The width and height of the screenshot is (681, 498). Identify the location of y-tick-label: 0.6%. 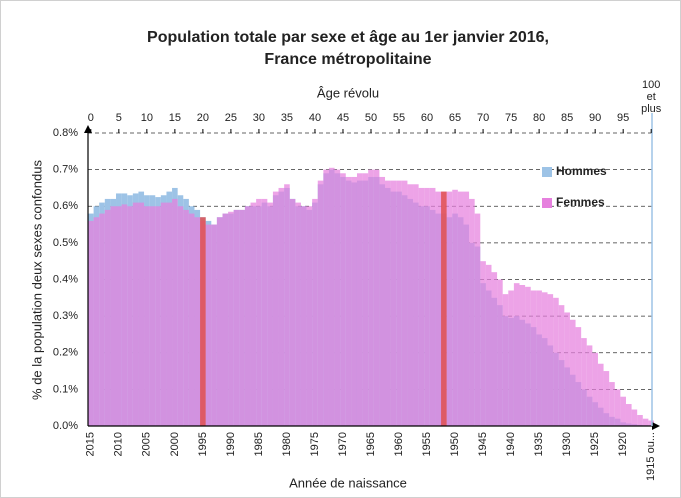
(65, 206).